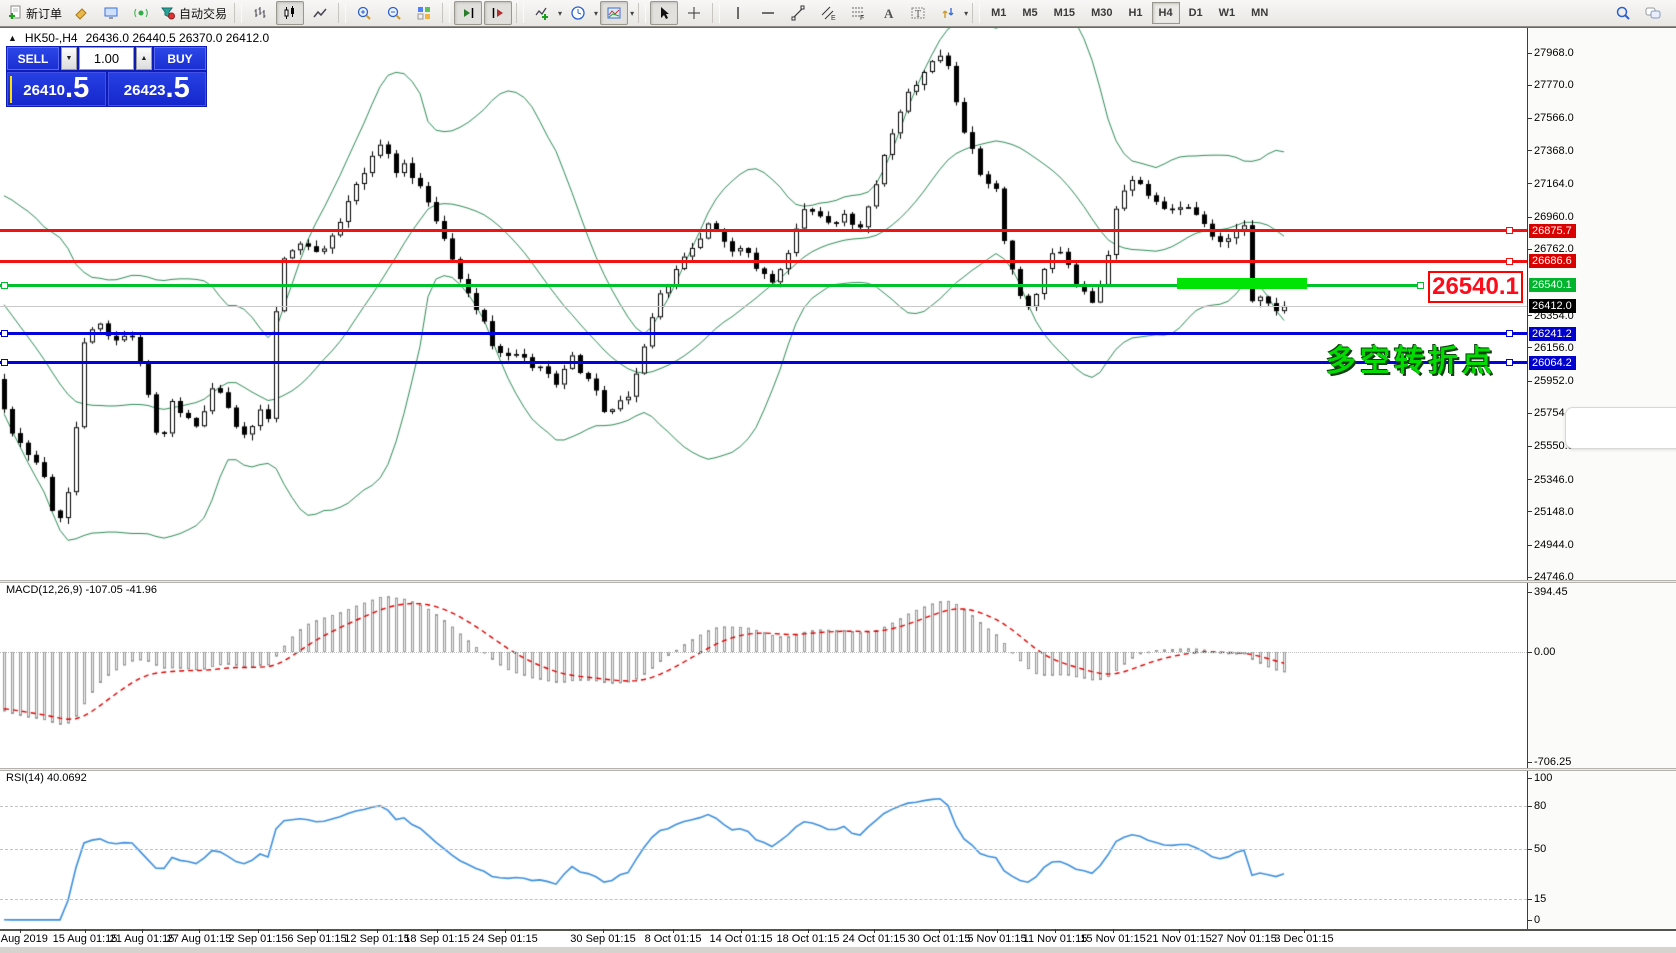 The height and width of the screenshot is (953, 1676). Describe the element at coordinates (1055, 939) in the screenshot. I see `date-label: 11 Nov 01:15` at that location.